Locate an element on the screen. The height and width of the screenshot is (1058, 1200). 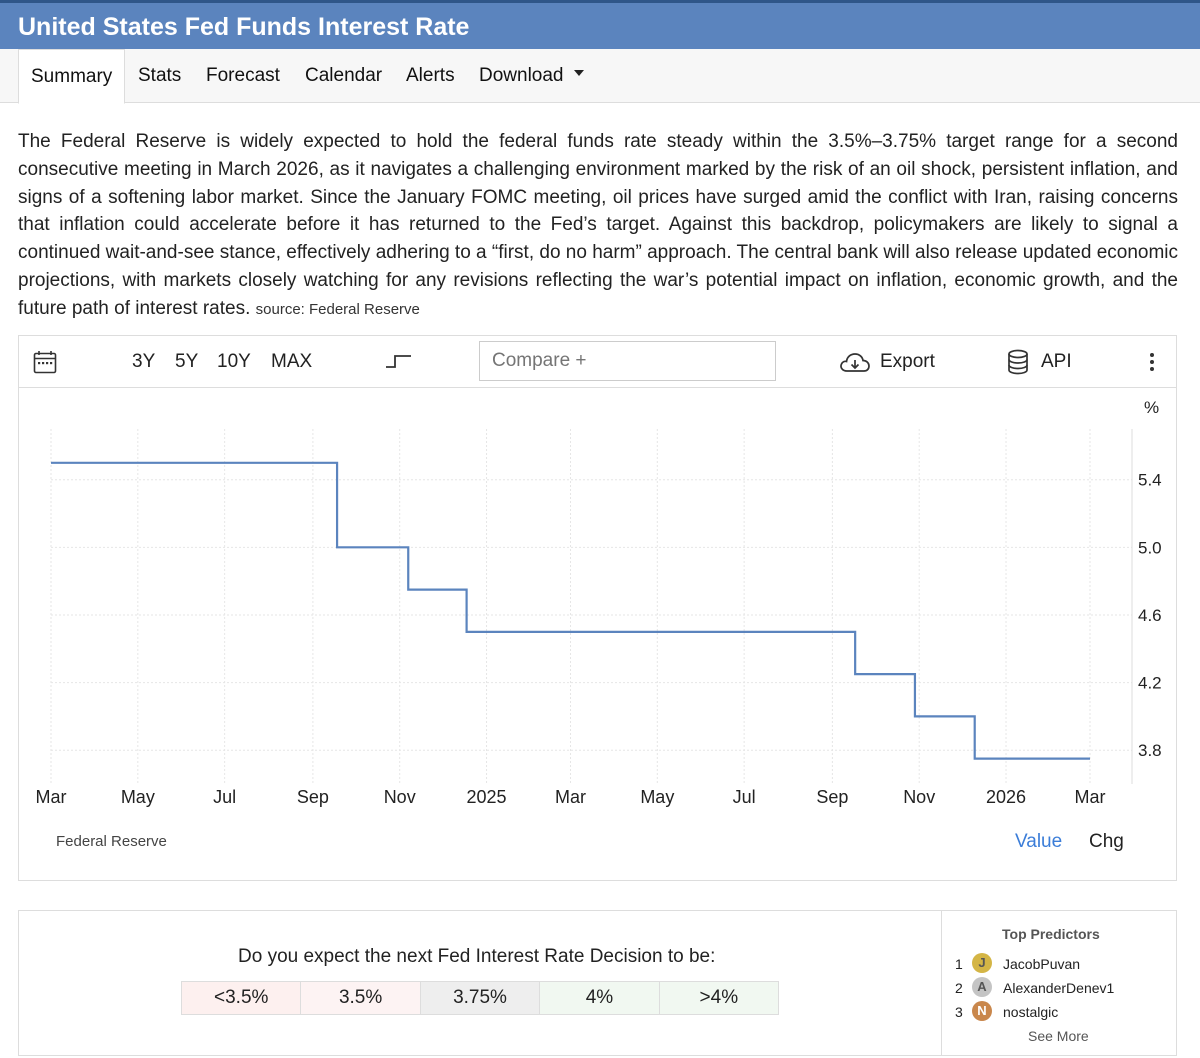
caret-down-icon is located at coordinates (578, 72).